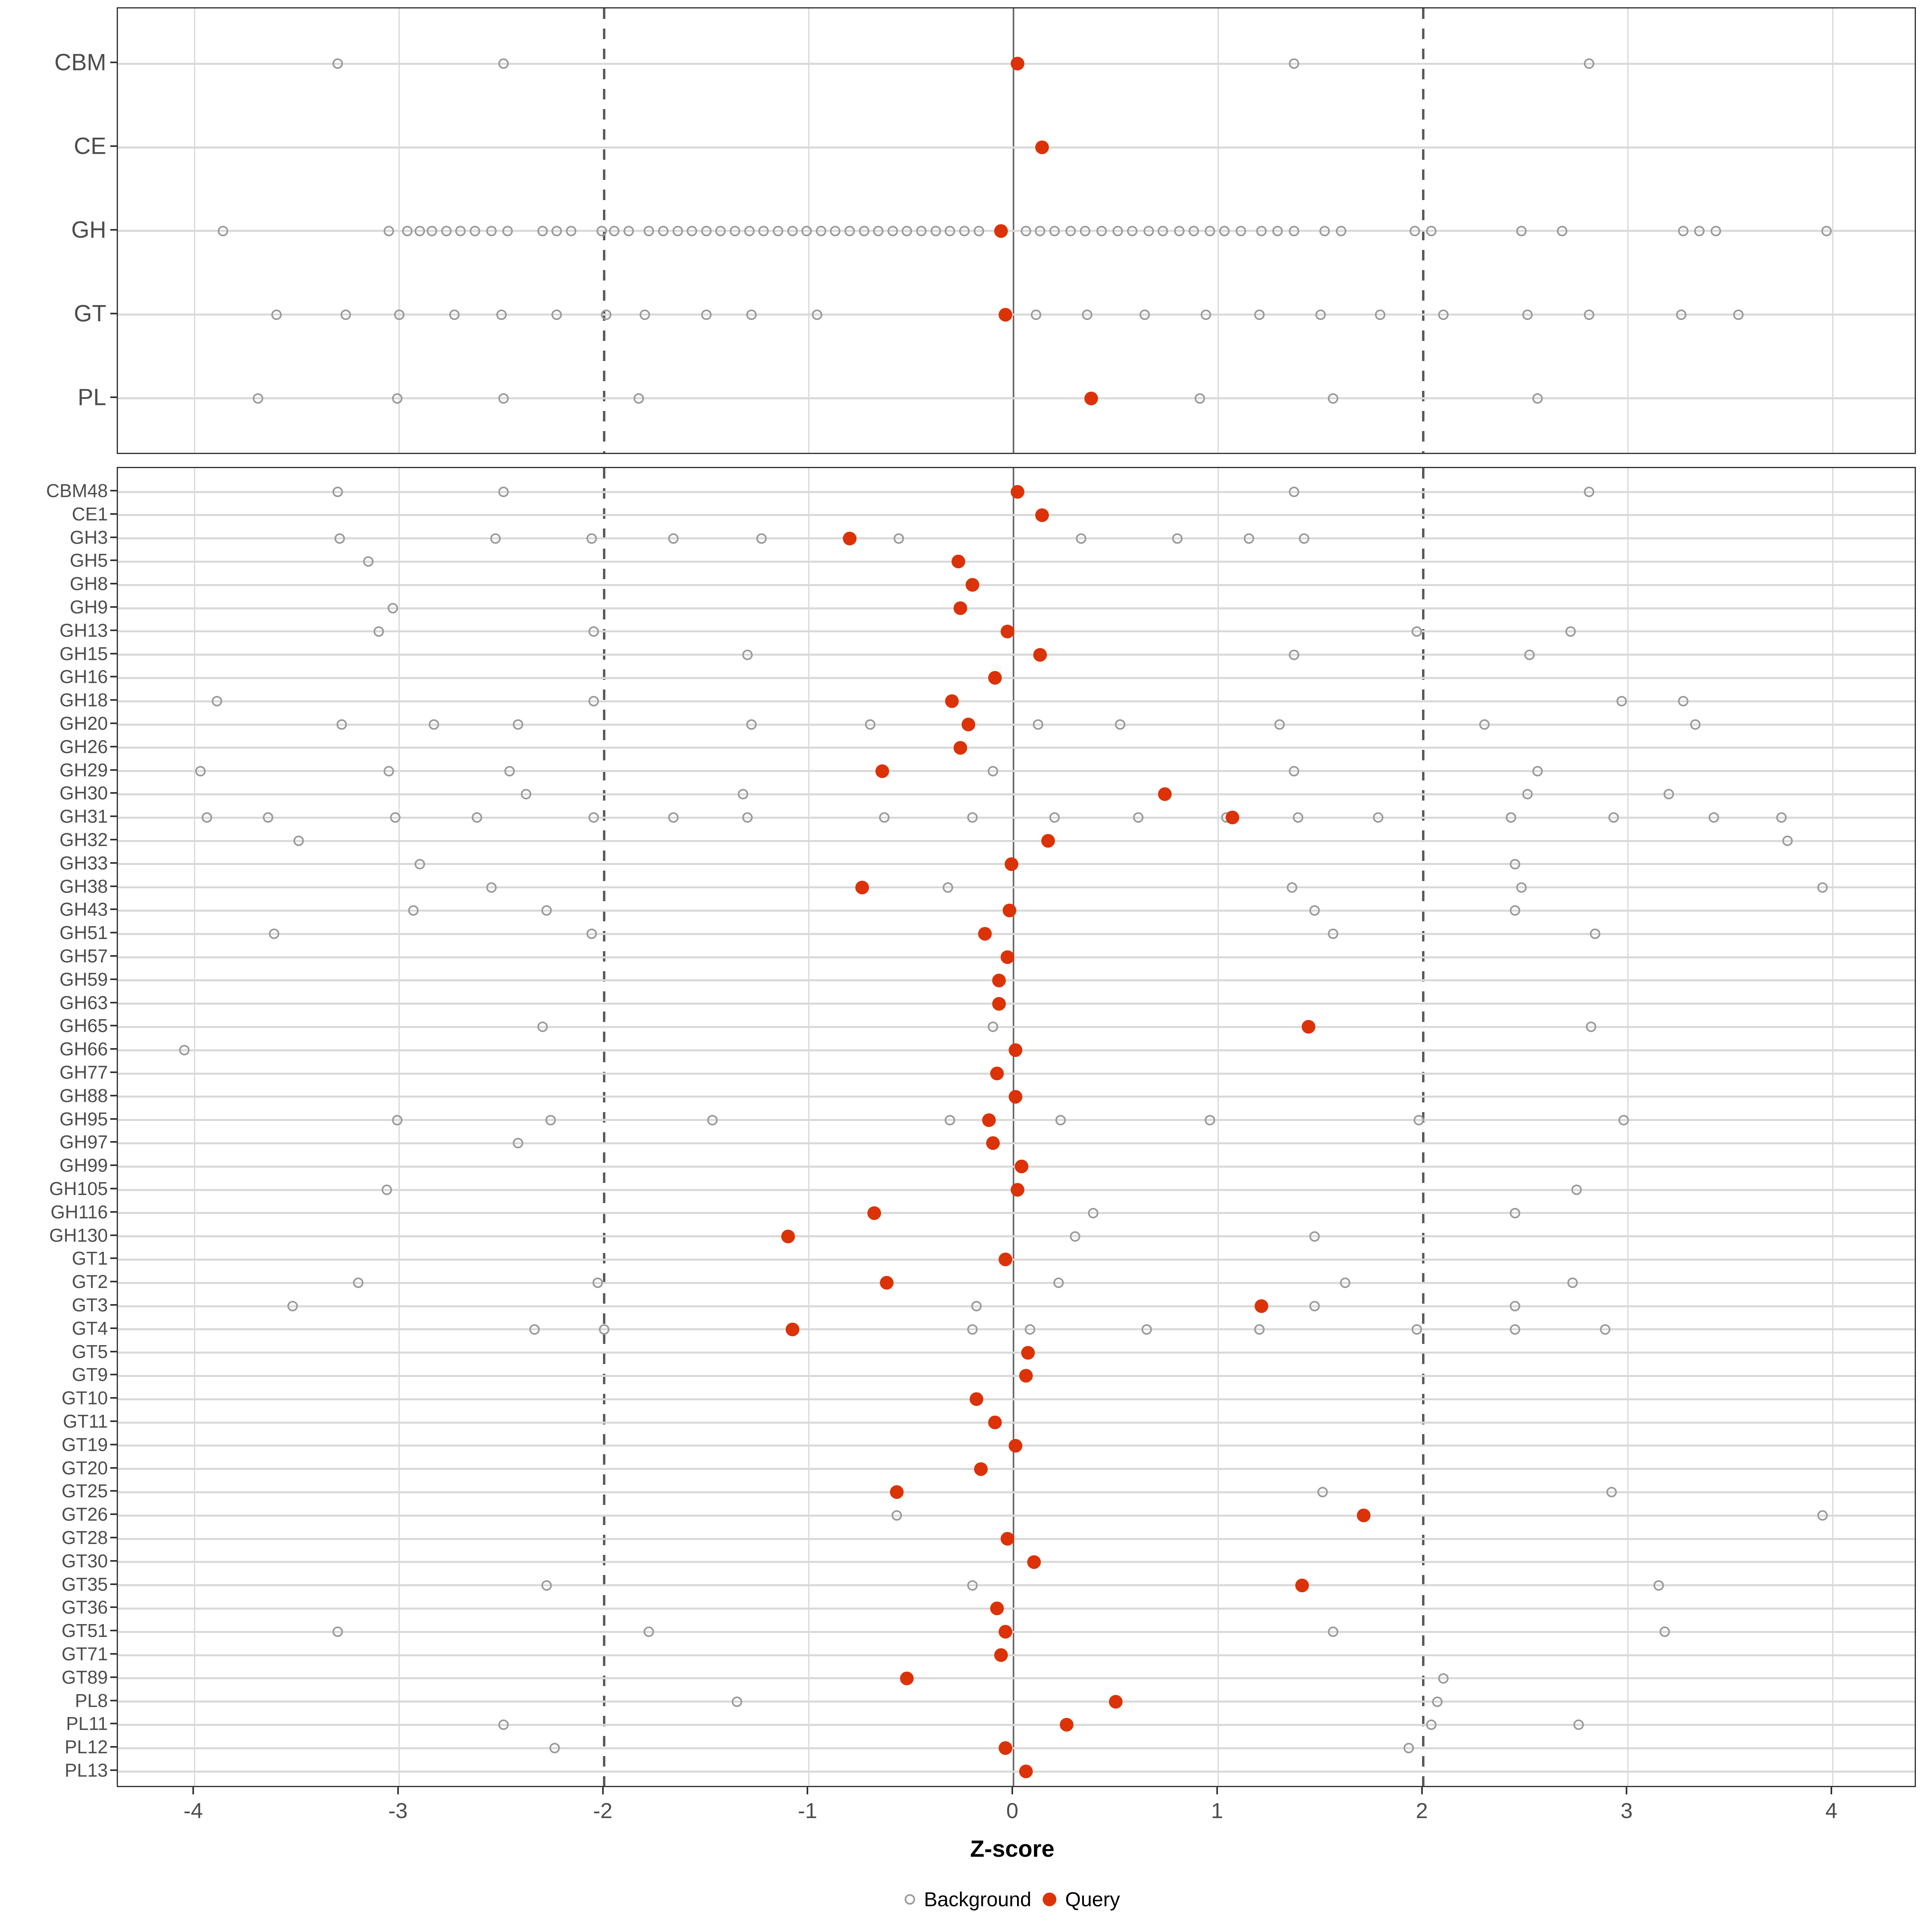  I want to click on y-axis-label-gh33: GH33, so click(83, 862).